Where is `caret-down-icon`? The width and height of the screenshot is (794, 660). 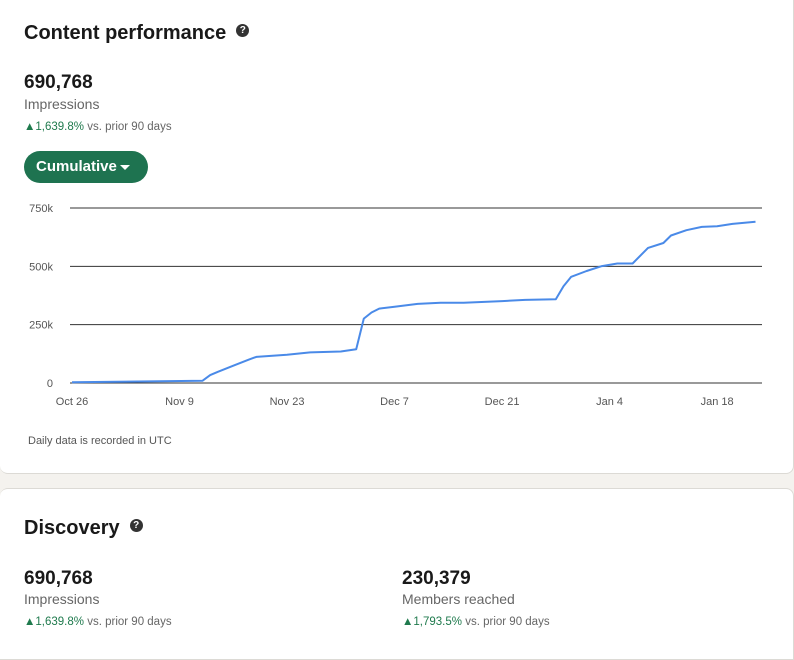
caret-down-icon is located at coordinates (124, 167).